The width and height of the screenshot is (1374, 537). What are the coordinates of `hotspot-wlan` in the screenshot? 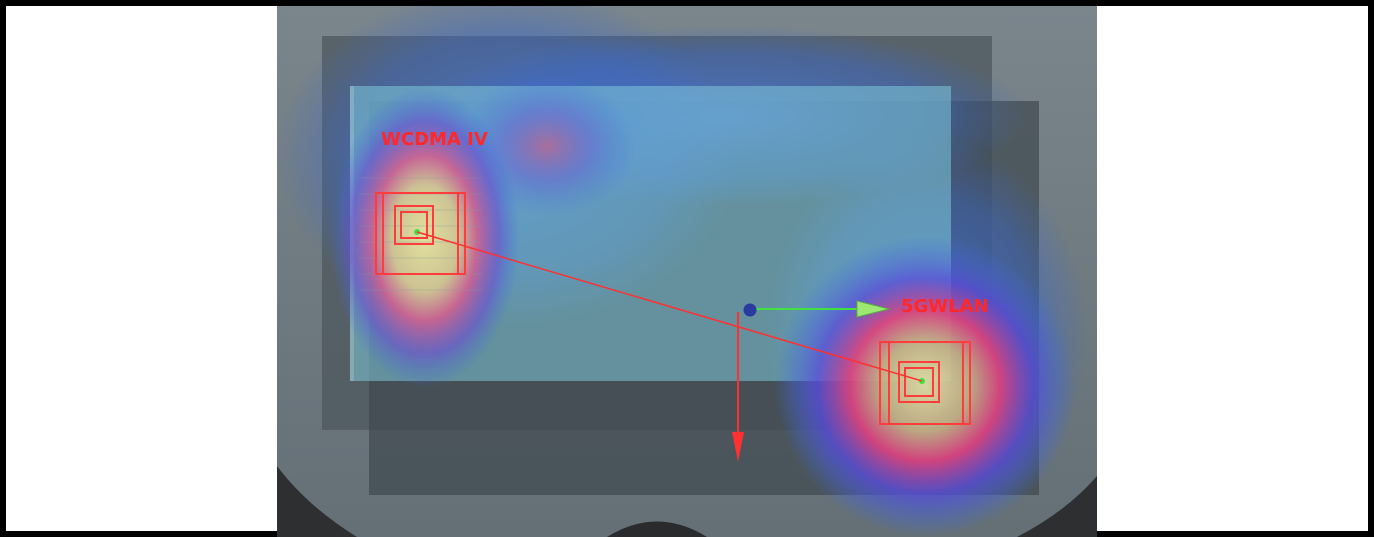 It's located at (925, 386).